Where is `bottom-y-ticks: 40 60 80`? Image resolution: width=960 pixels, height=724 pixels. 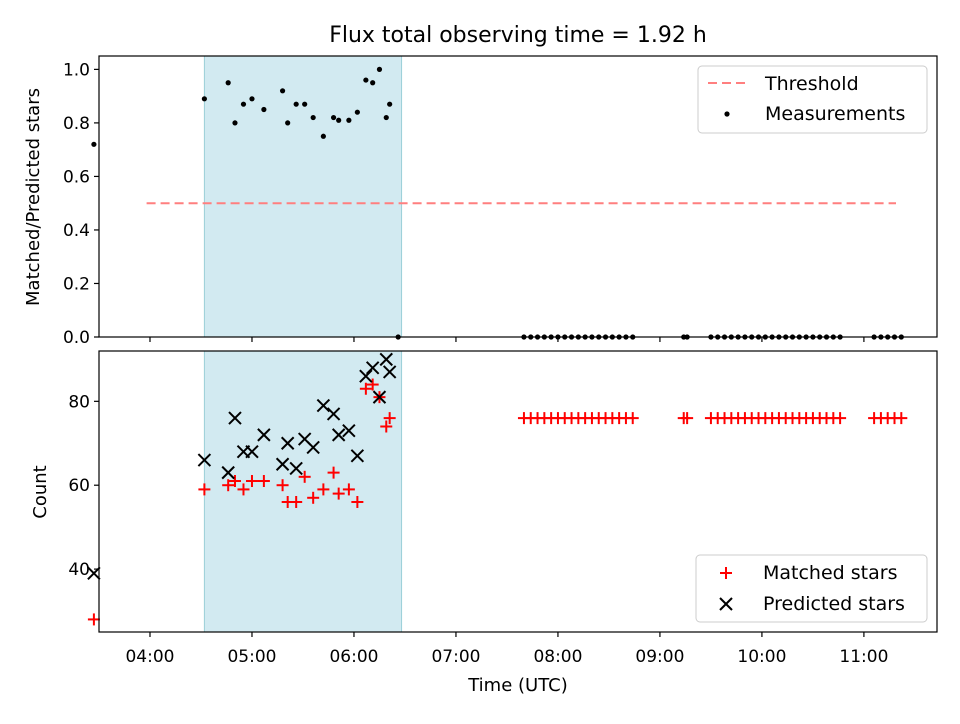
bottom-y-ticks: 40 60 80 is located at coordinates (83, 486).